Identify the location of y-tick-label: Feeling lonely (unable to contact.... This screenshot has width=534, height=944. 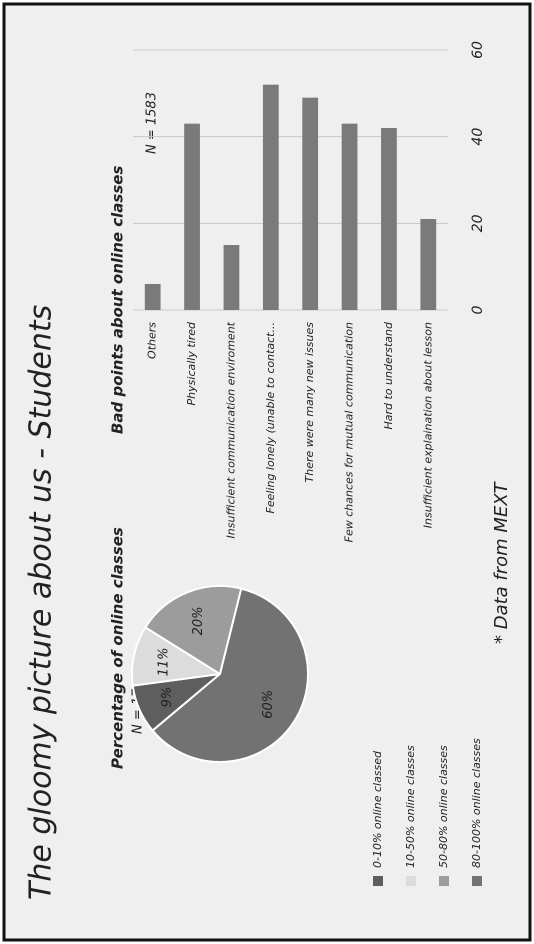
(270, 418).